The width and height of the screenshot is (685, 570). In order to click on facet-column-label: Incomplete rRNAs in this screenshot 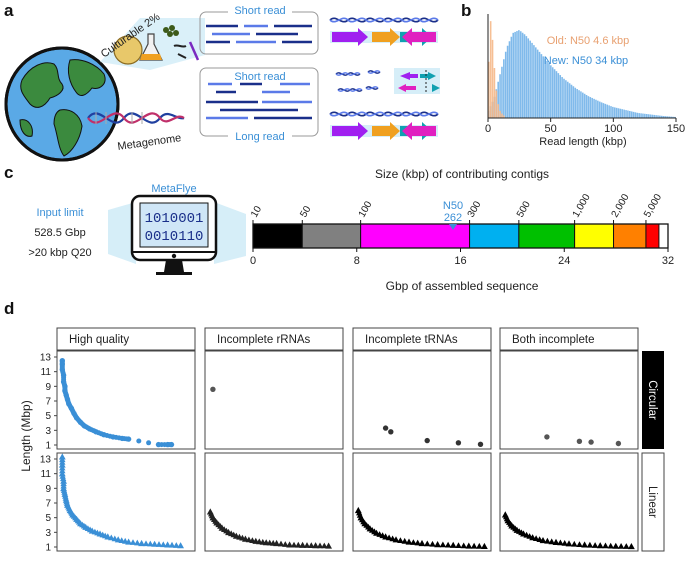, I will do `click(264, 340)`.